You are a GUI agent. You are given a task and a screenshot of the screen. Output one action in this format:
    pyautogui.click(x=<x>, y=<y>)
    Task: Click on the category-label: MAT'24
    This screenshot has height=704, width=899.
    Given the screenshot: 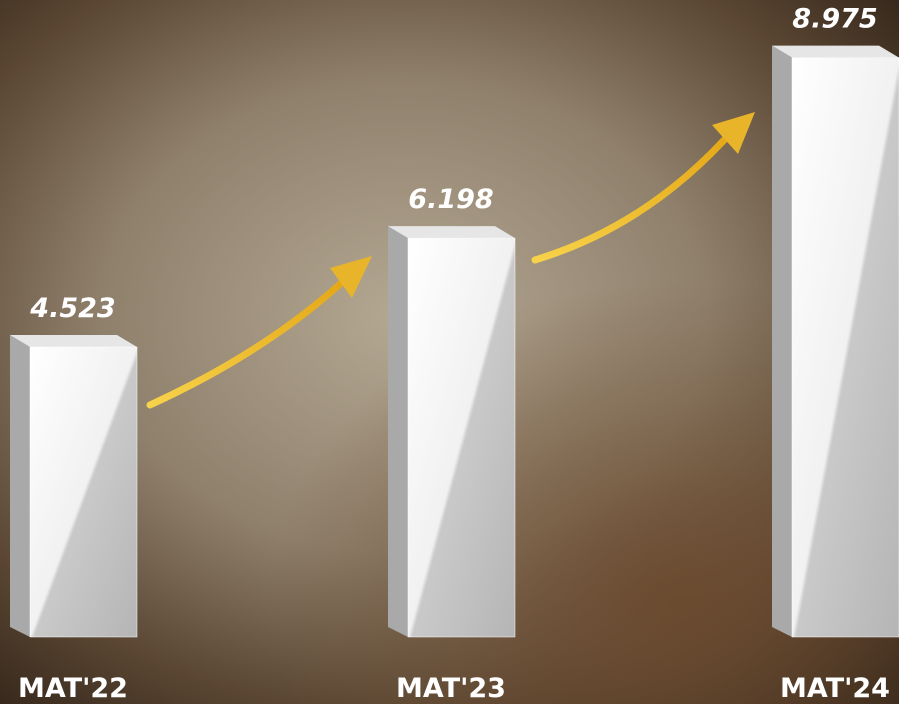 What is the action you would take?
    pyautogui.click(x=835, y=688)
    